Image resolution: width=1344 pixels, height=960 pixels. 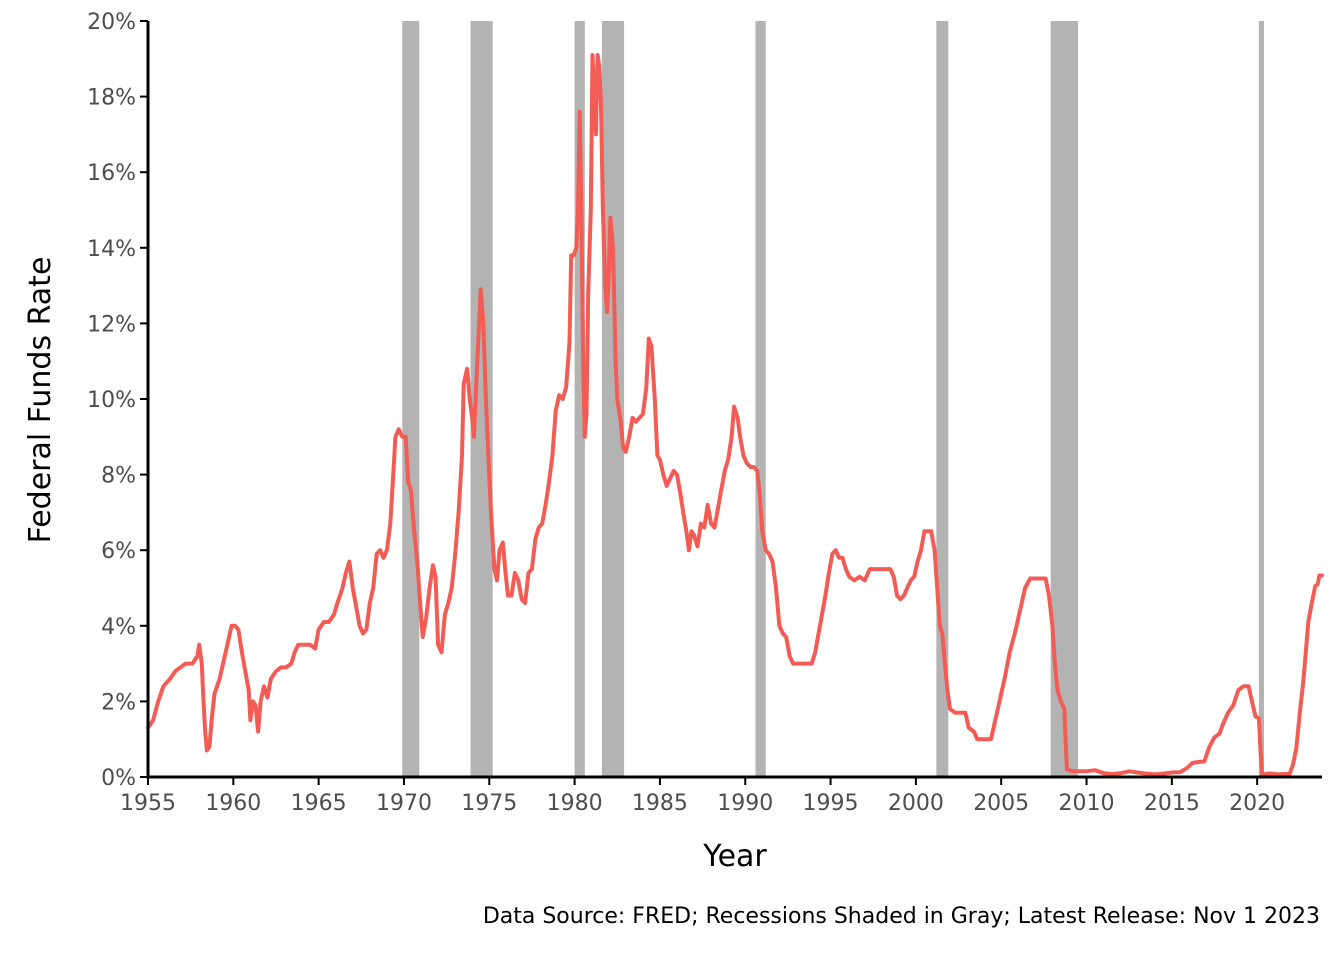 I want to click on x-axis-title: Year, so click(x=734, y=856).